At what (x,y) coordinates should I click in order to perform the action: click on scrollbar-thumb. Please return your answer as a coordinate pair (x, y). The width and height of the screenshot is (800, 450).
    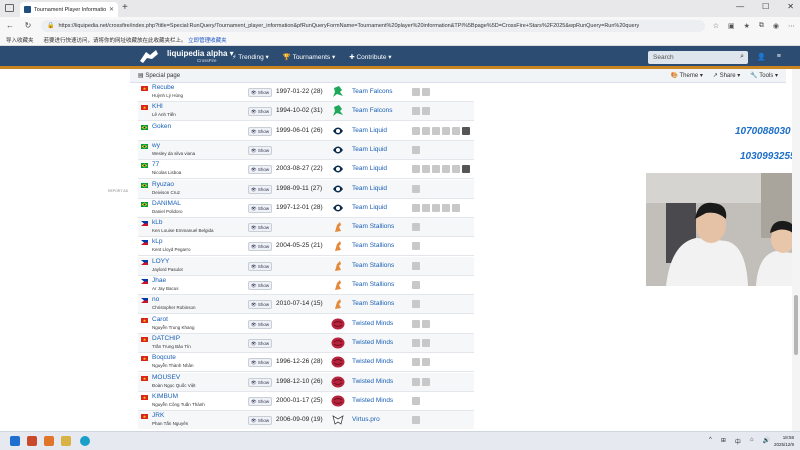
    Looking at the image, I should click on (796, 325).